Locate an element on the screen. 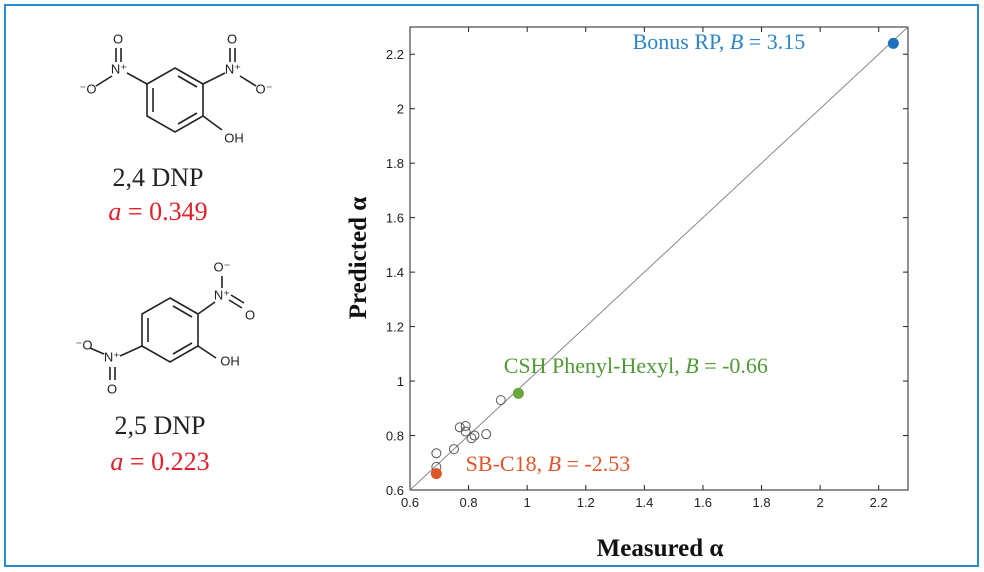  annotation: CSH Phenyl-Hexyl, B = -0.66 is located at coordinates (636, 365).